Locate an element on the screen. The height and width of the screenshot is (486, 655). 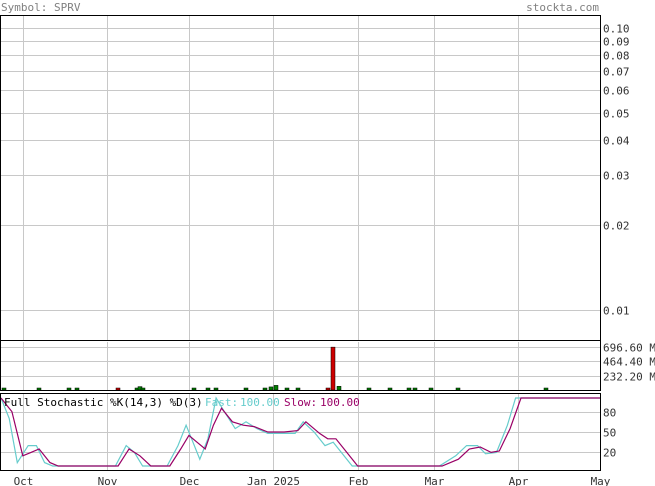
price-tick-label: 0.10 is located at coordinates (616, 29).